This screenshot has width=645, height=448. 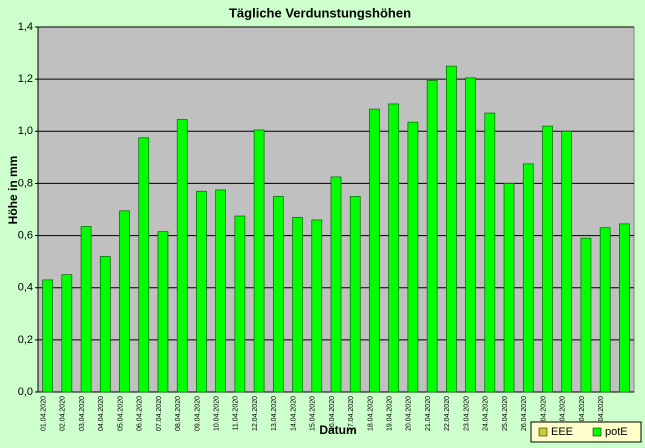 What do you see at coordinates (447, 413) in the screenshot?
I see `x-tick-label: 22.04.2020` at bounding box center [447, 413].